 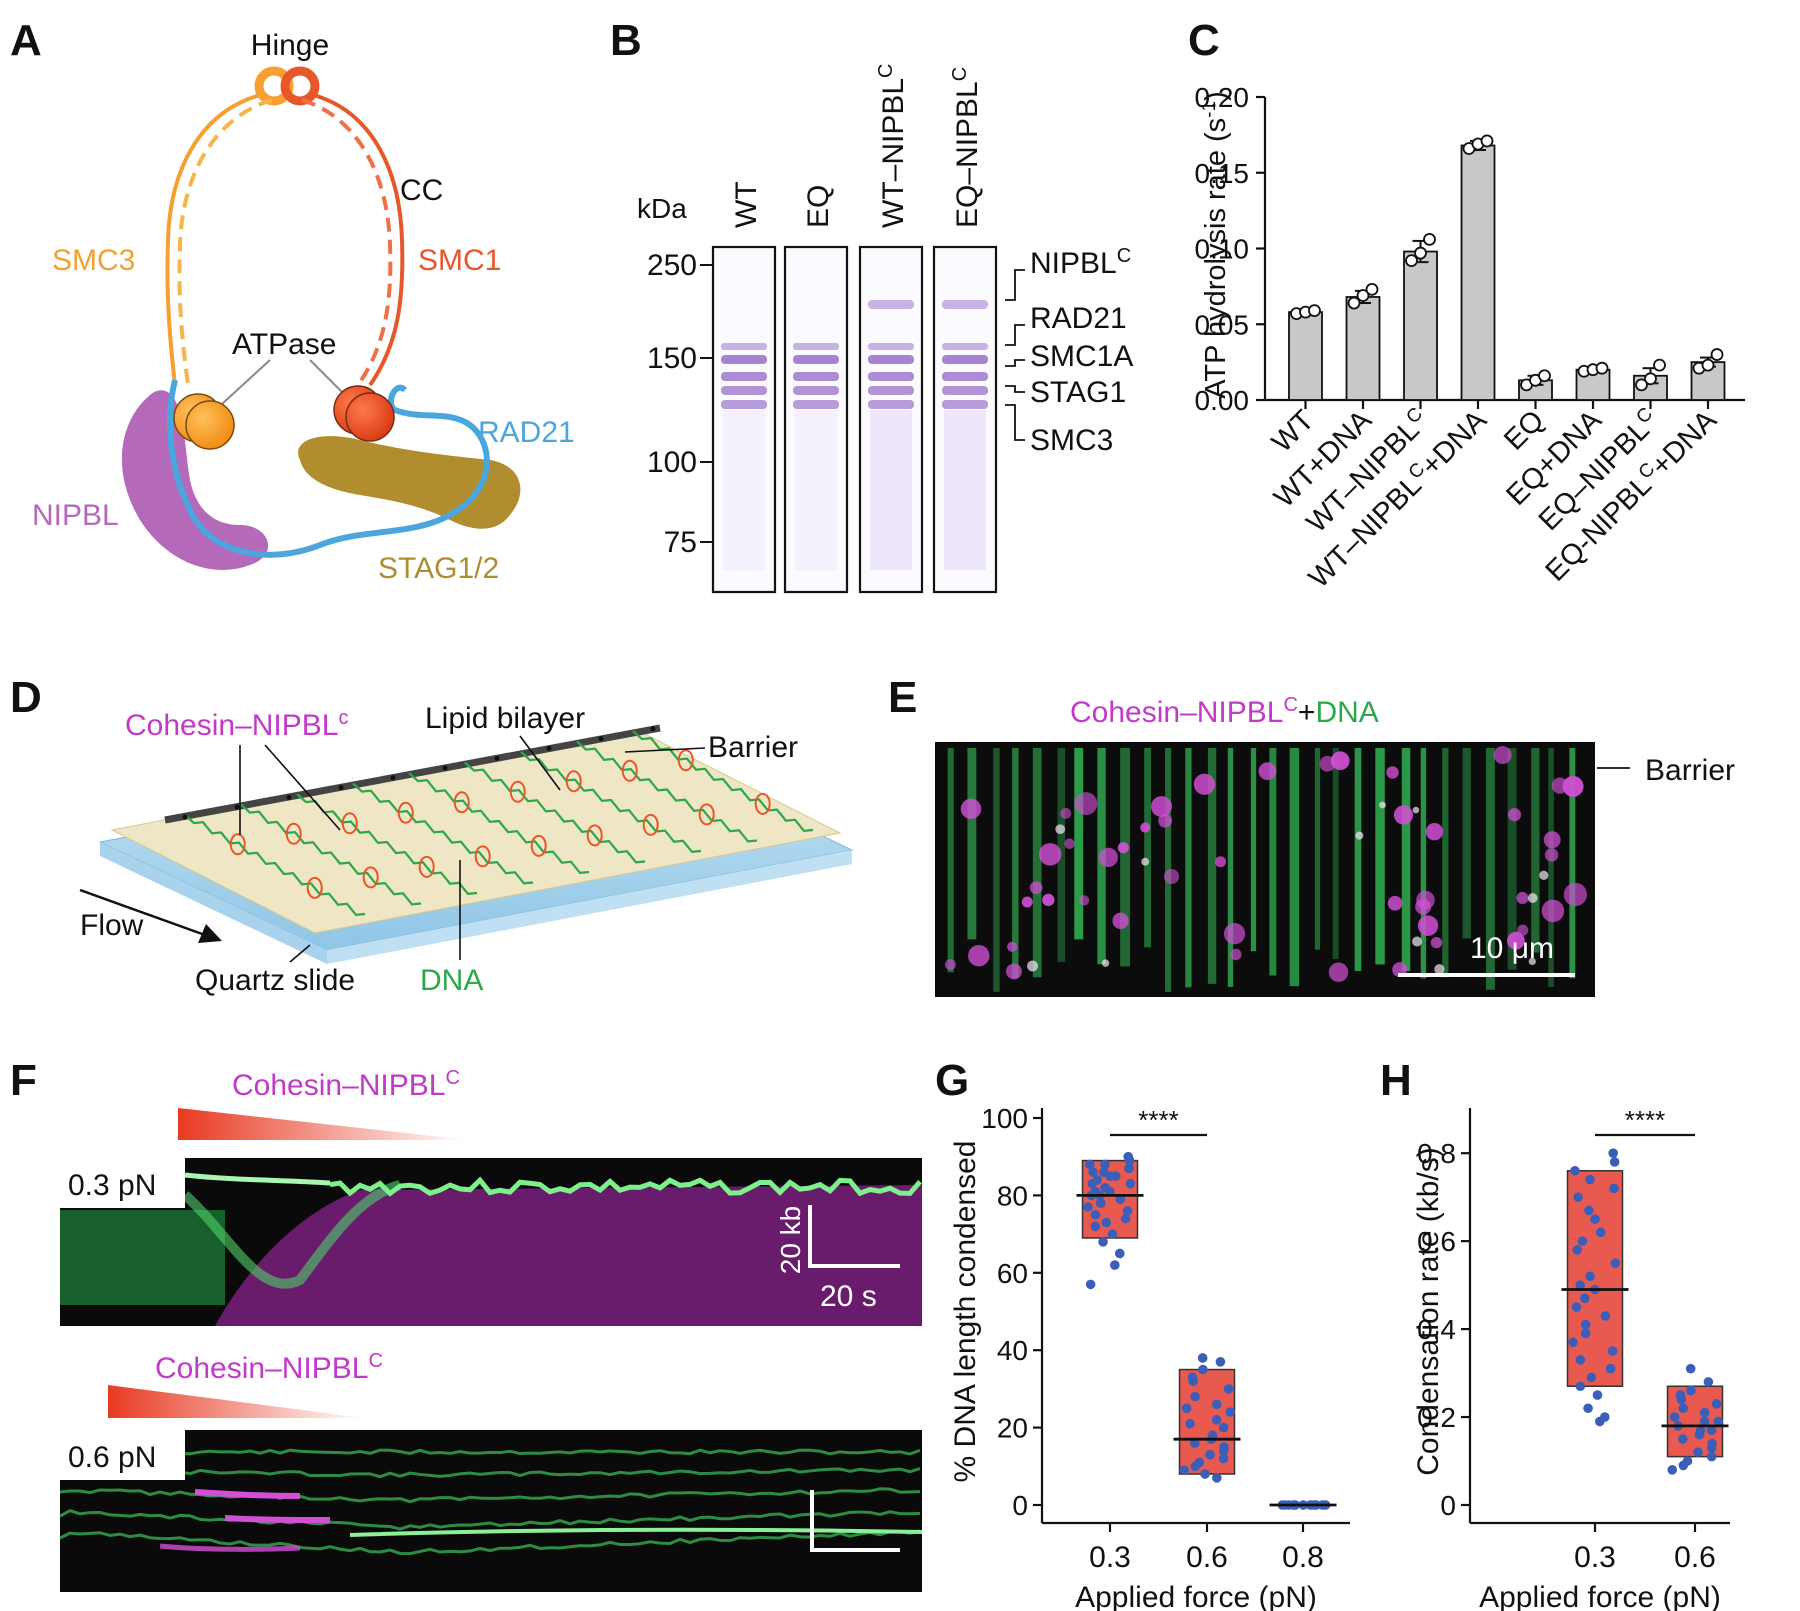 What do you see at coordinates (142, 1257) in the screenshot?
I see `dna-signal-before` at bounding box center [142, 1257].